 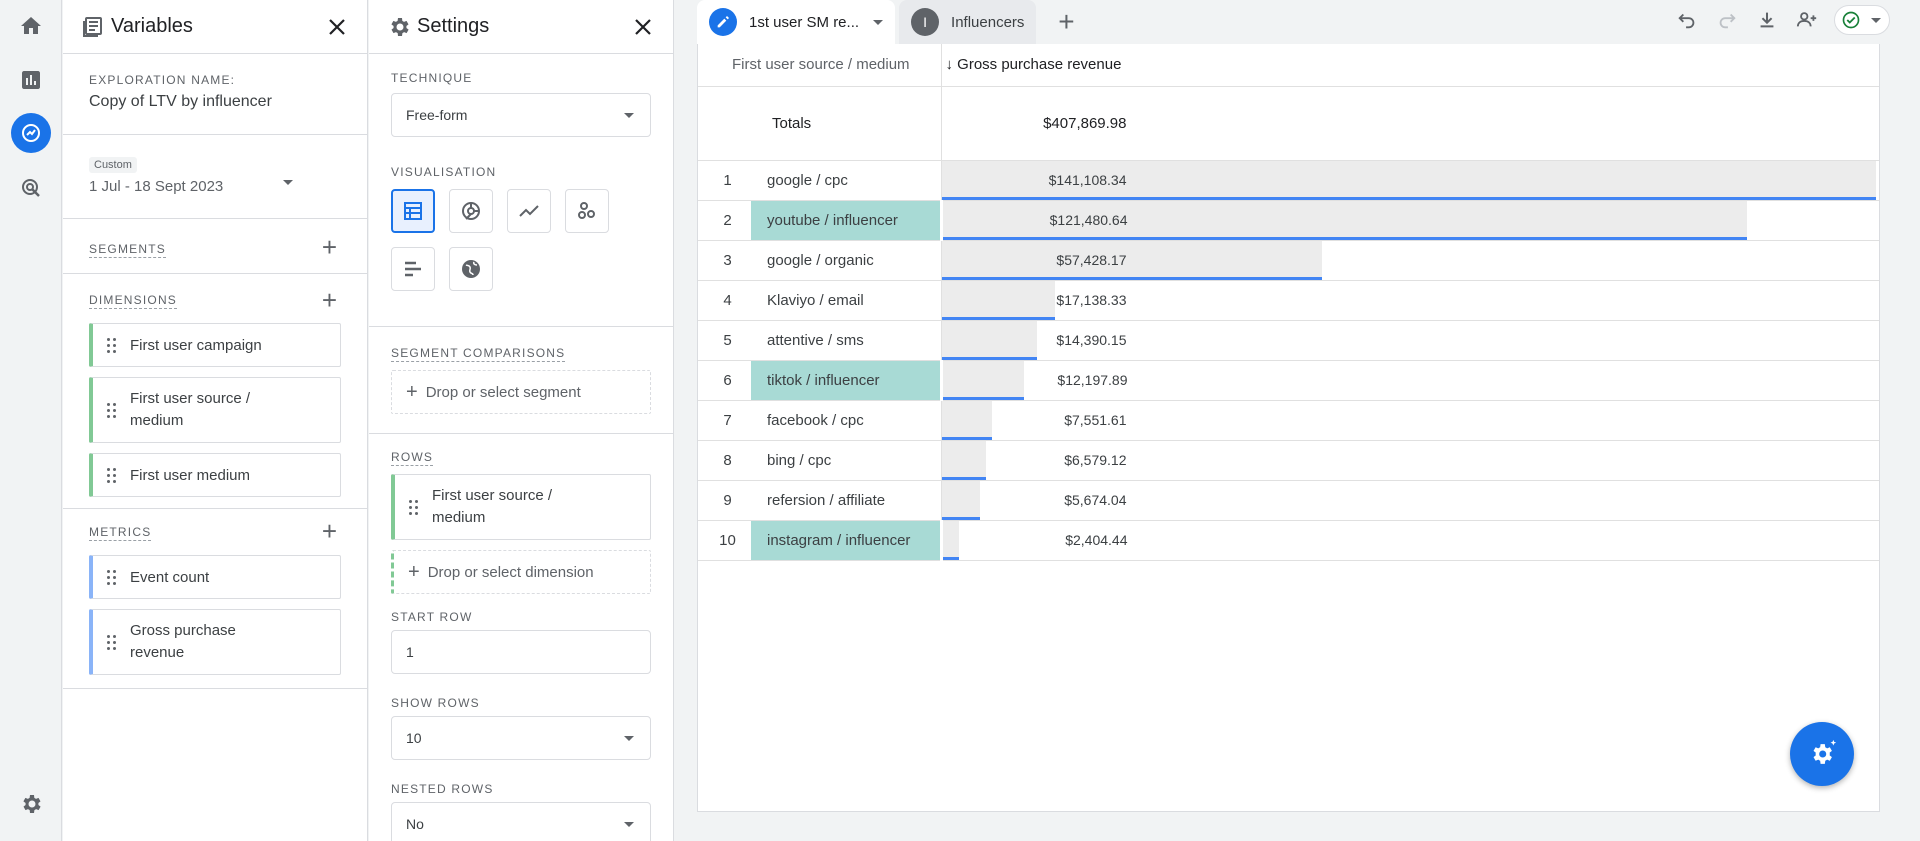 I want to click on show-rows-label: SHOW ROWS, so click(x=435, y=703).